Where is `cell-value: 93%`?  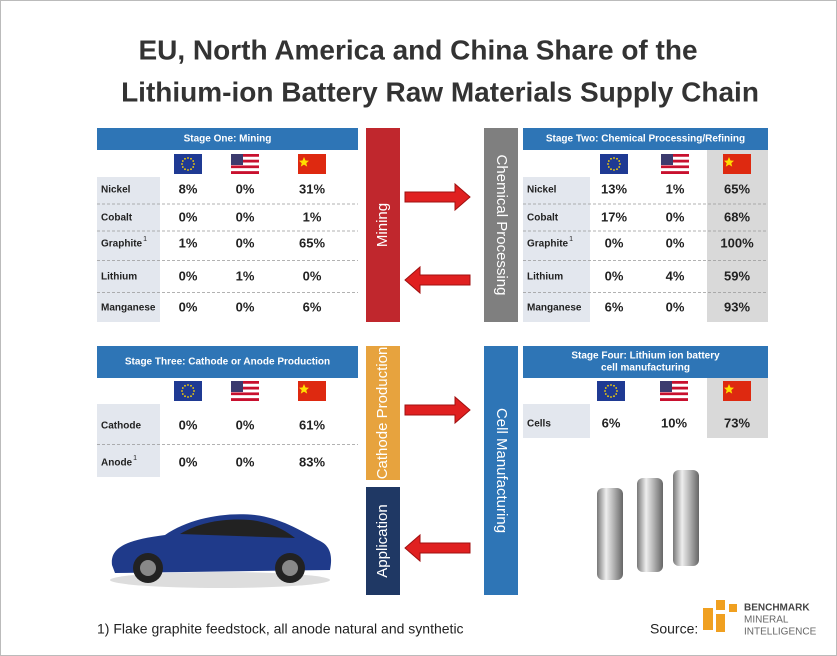
cell-value: 93% is located at coordinates (737, 306).